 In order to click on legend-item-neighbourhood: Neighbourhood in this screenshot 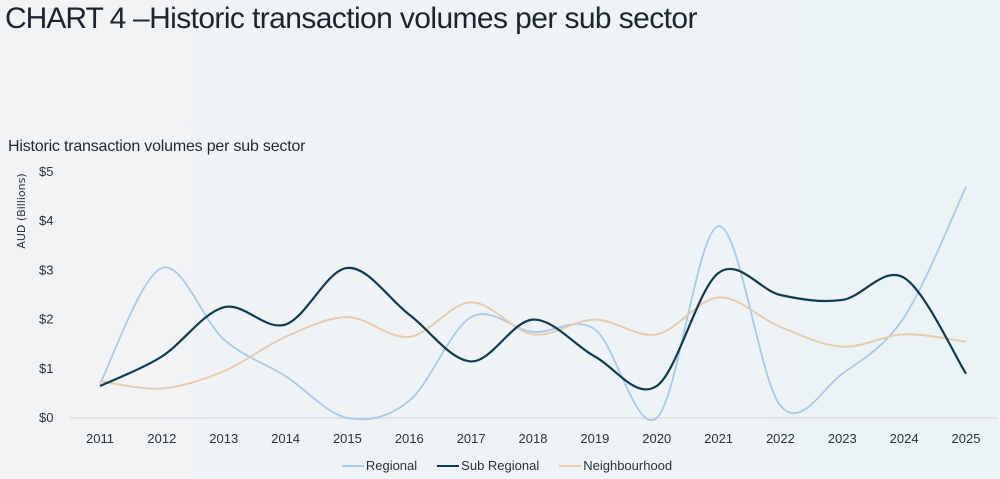, I will do `click(615, 465)`.